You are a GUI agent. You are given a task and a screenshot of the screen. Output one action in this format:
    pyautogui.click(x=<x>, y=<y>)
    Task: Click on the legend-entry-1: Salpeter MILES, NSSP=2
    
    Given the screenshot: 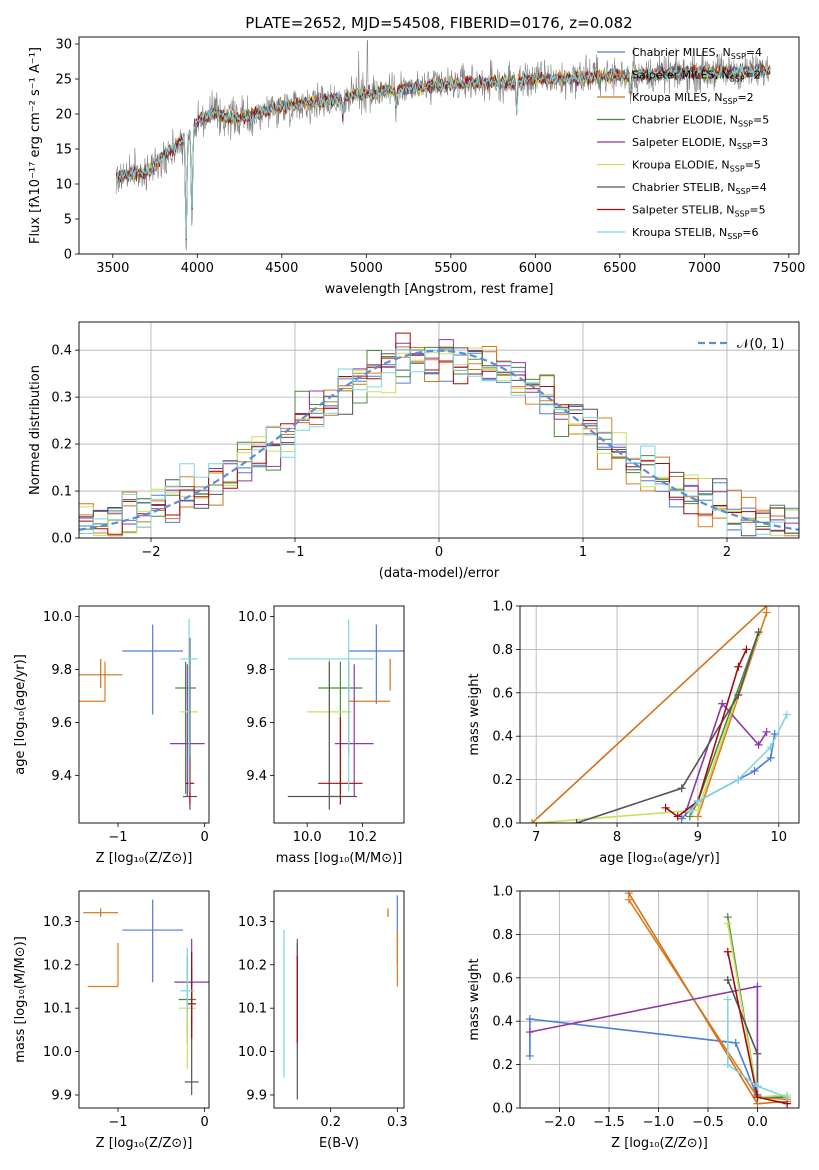 What is the action you would take?
    pyautogui.click(x=696, y=76)
    